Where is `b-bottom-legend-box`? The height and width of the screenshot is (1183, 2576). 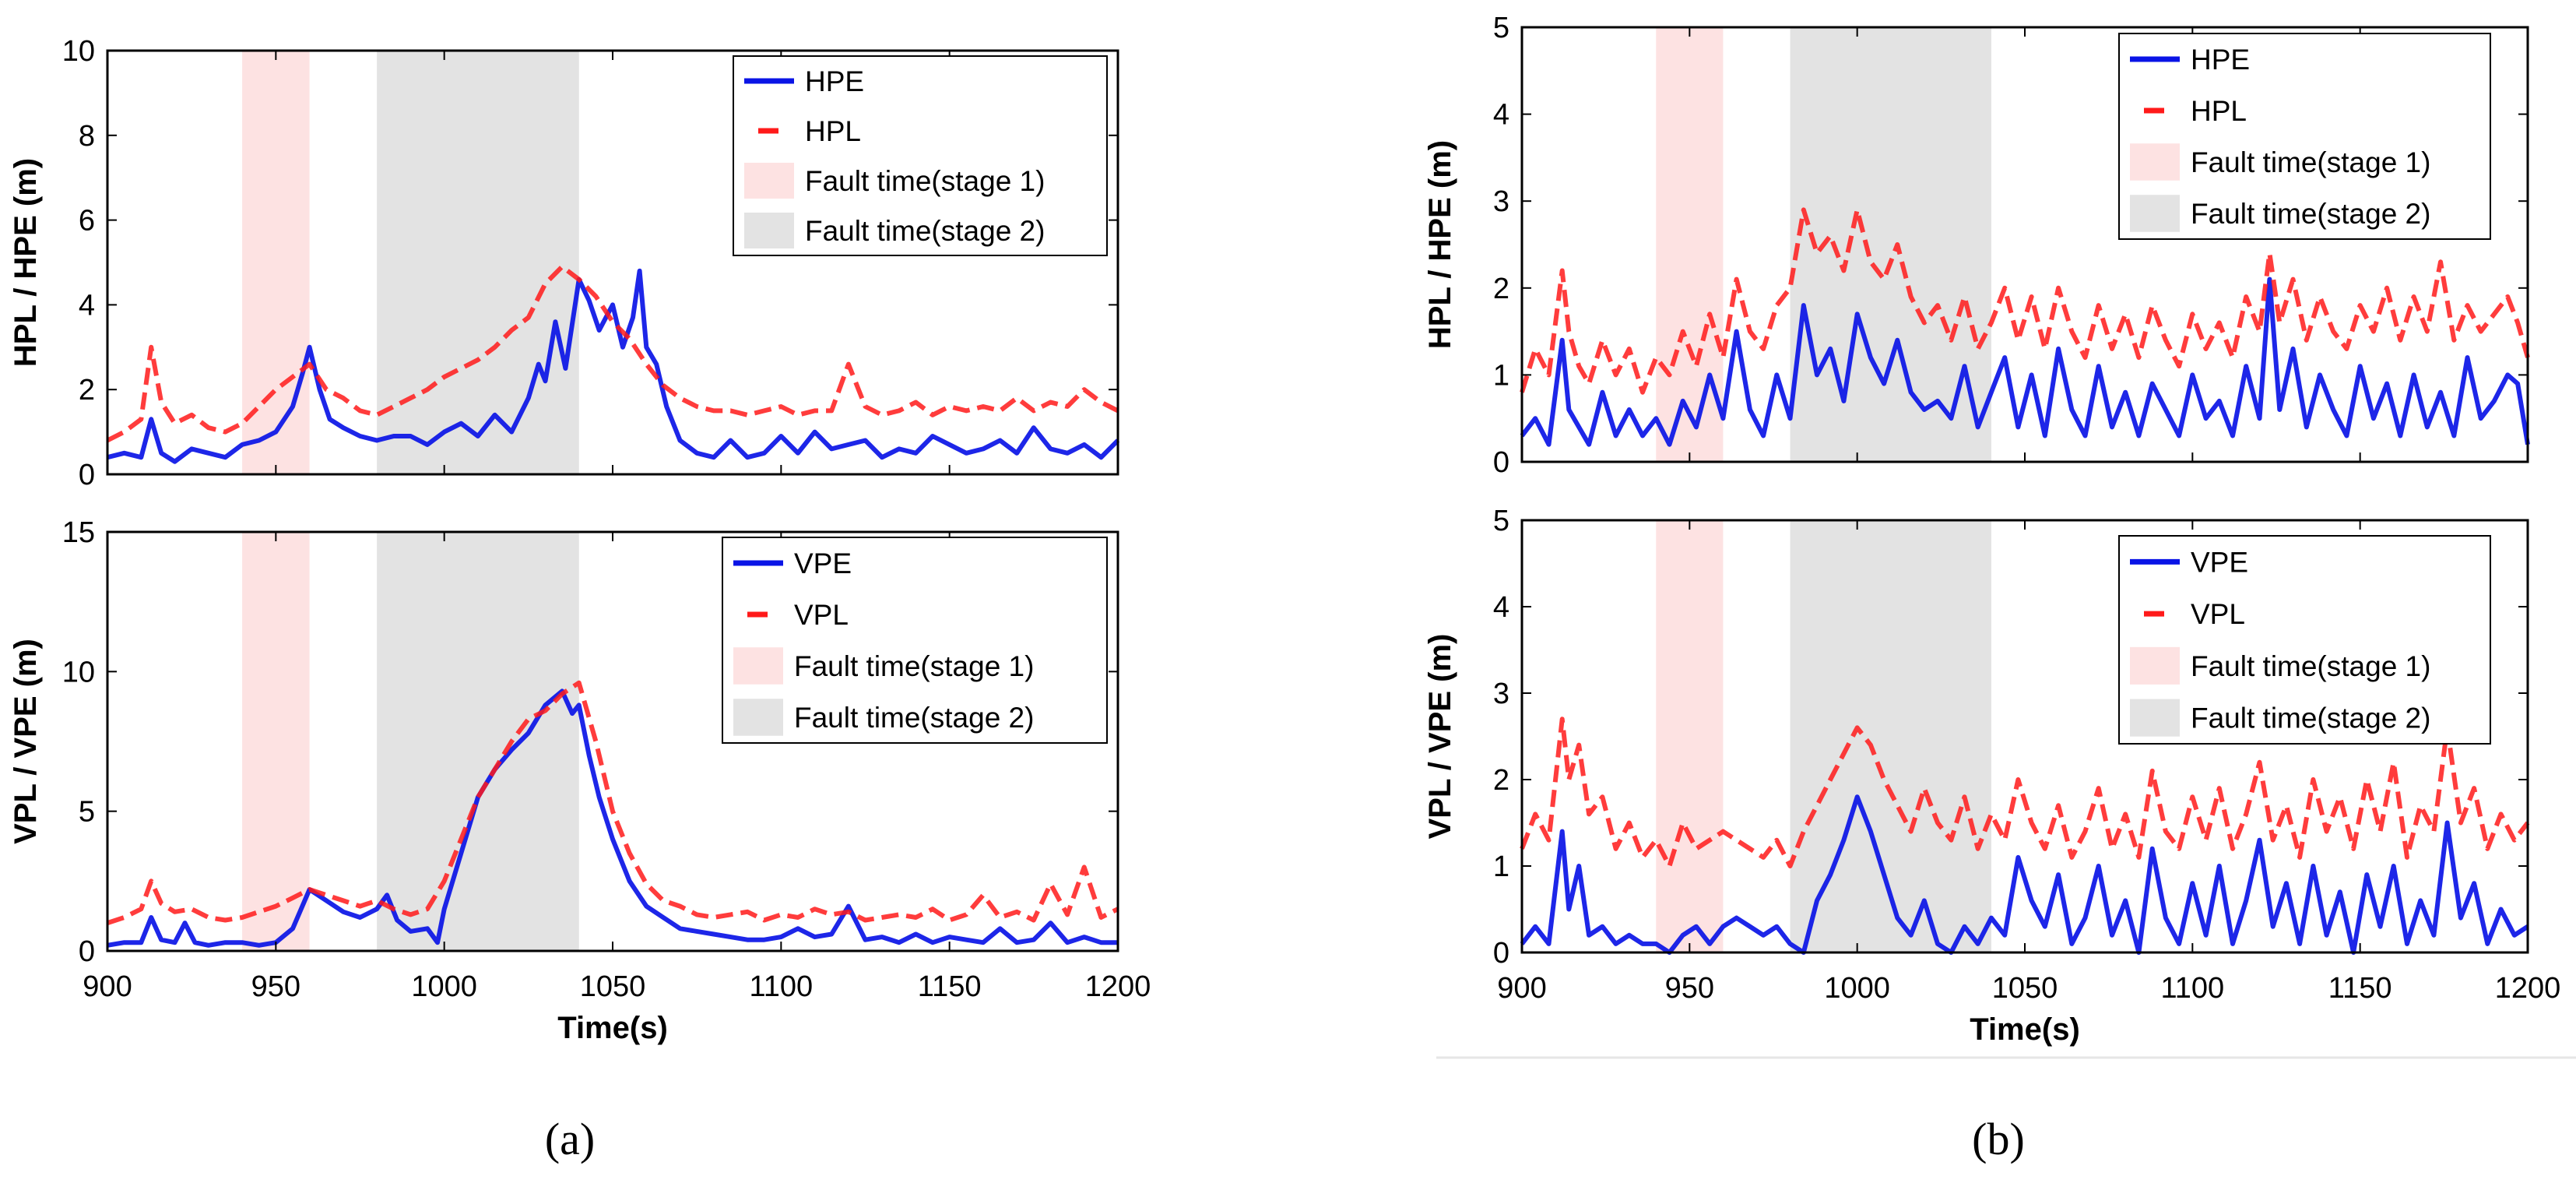
b-bottom-legend-box is located at coordinates (2305, 640).